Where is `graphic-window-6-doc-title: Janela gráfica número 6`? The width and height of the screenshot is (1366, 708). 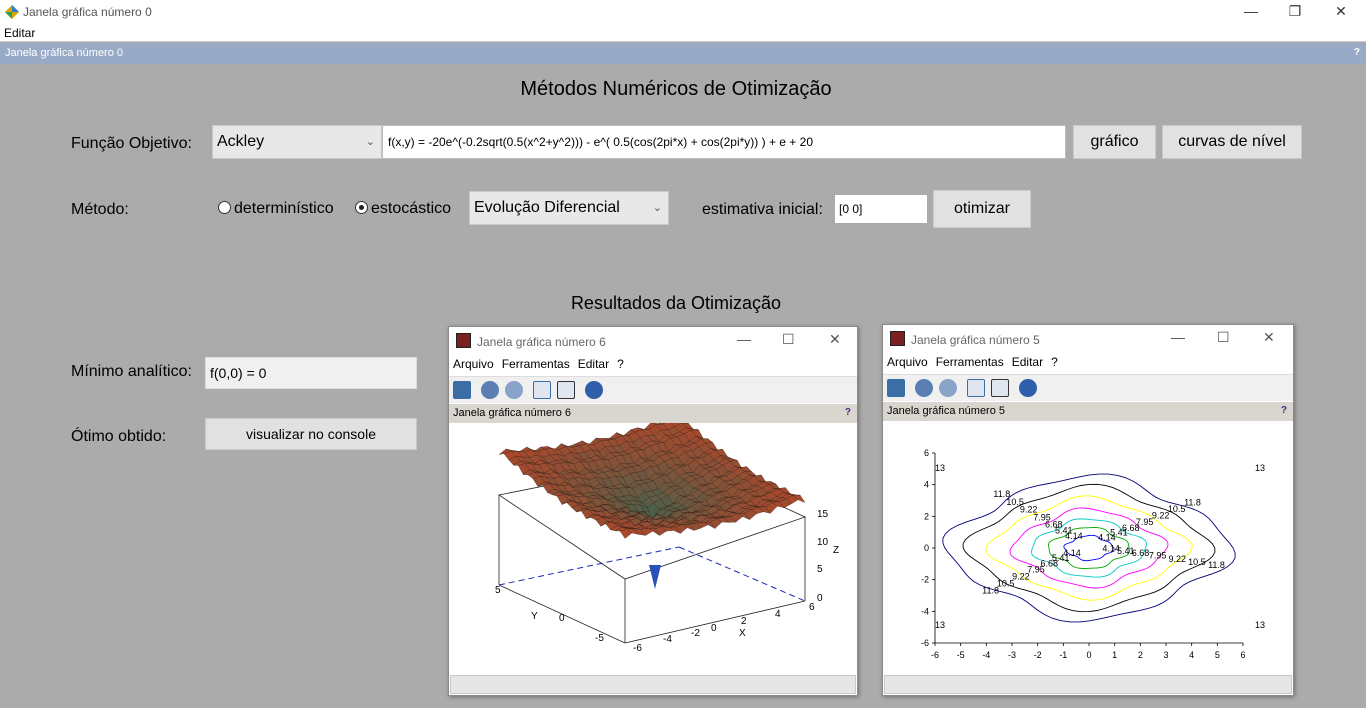 graphic-window-6-doc-title: Janela gráfica número 6 is located at coordinates (512, 413).